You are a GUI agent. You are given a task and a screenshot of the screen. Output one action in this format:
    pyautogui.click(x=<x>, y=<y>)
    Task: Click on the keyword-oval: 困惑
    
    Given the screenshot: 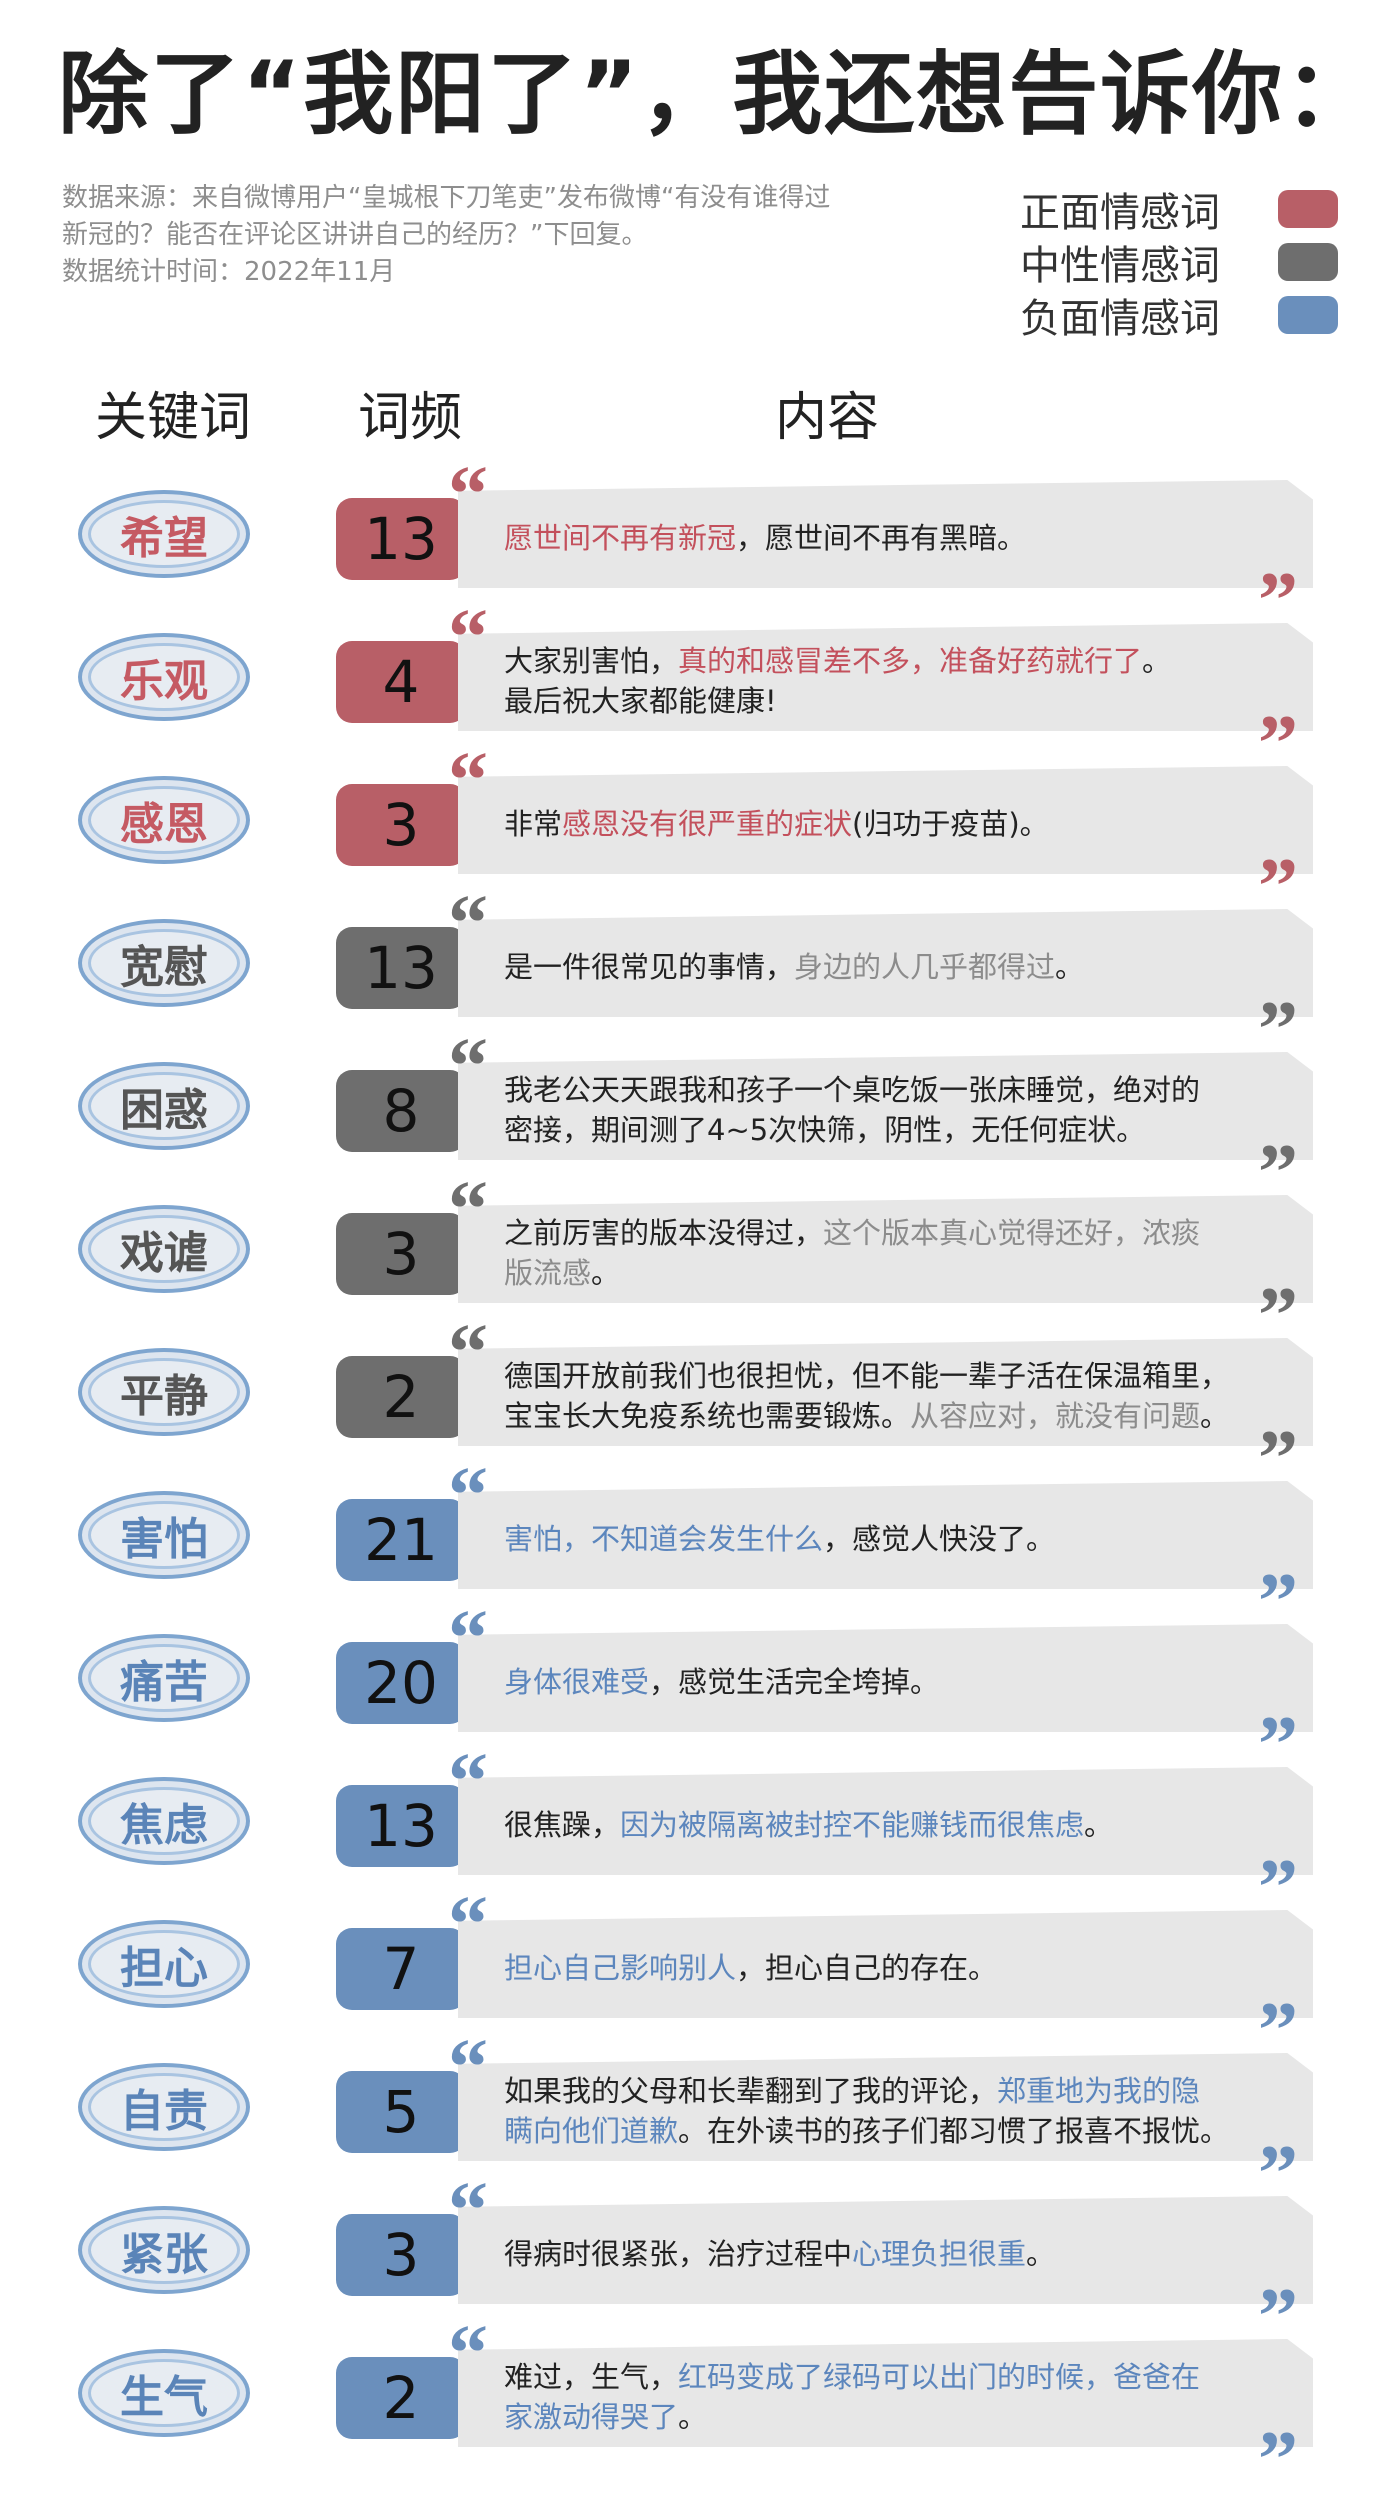 What is the action you would take?
    pyautogui.click(x=164, y=1106)
    